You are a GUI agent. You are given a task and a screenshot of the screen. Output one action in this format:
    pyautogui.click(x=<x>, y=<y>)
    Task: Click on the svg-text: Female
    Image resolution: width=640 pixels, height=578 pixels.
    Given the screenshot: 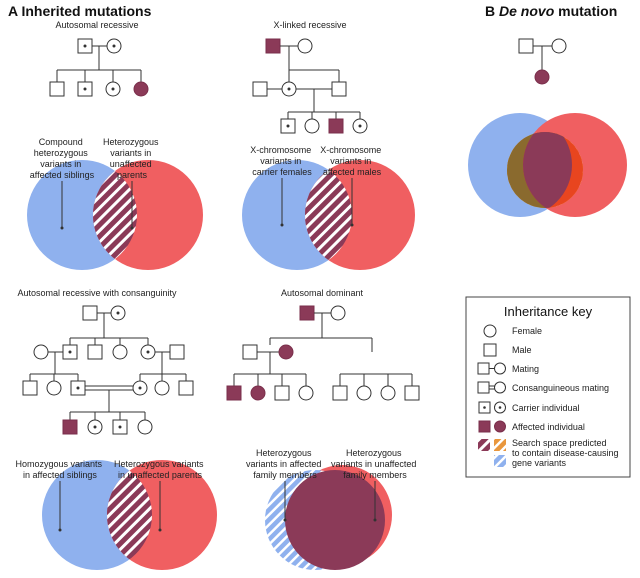 What is the action you would take?
    pyautogui.click(x=527, y=331)
    